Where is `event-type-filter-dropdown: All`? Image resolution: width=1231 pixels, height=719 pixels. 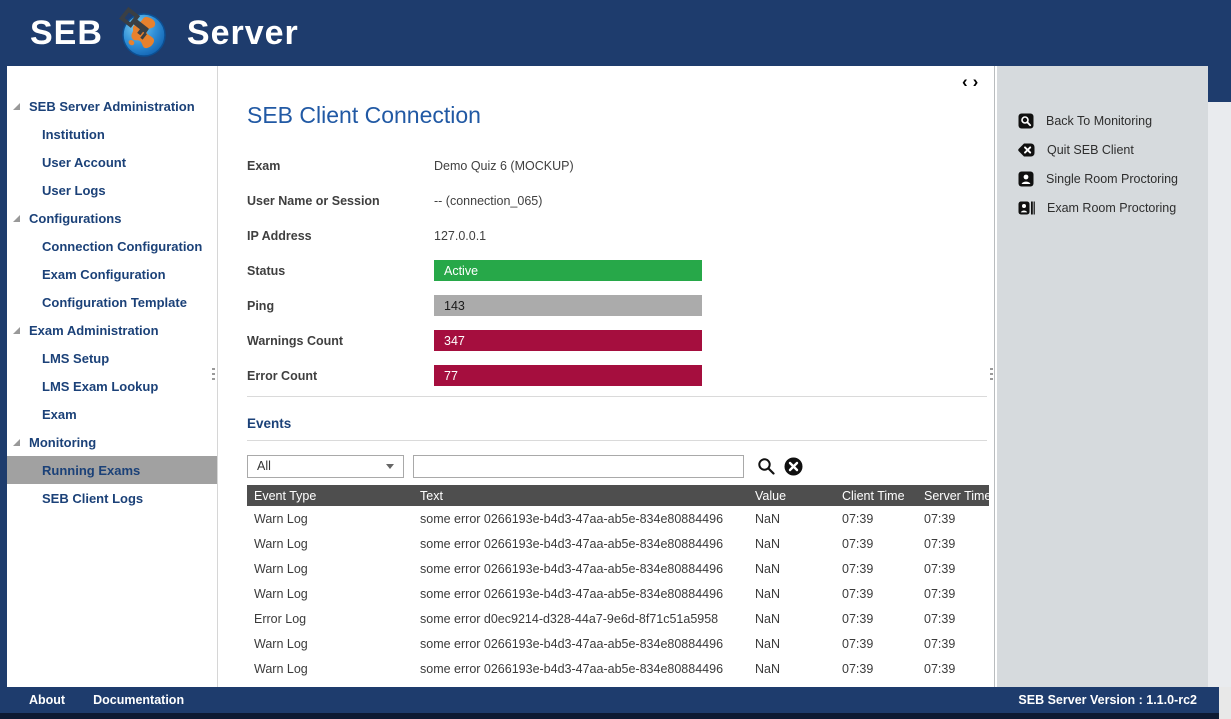
event-type-filter-dropdown: All is located at coordinates (325, 466).